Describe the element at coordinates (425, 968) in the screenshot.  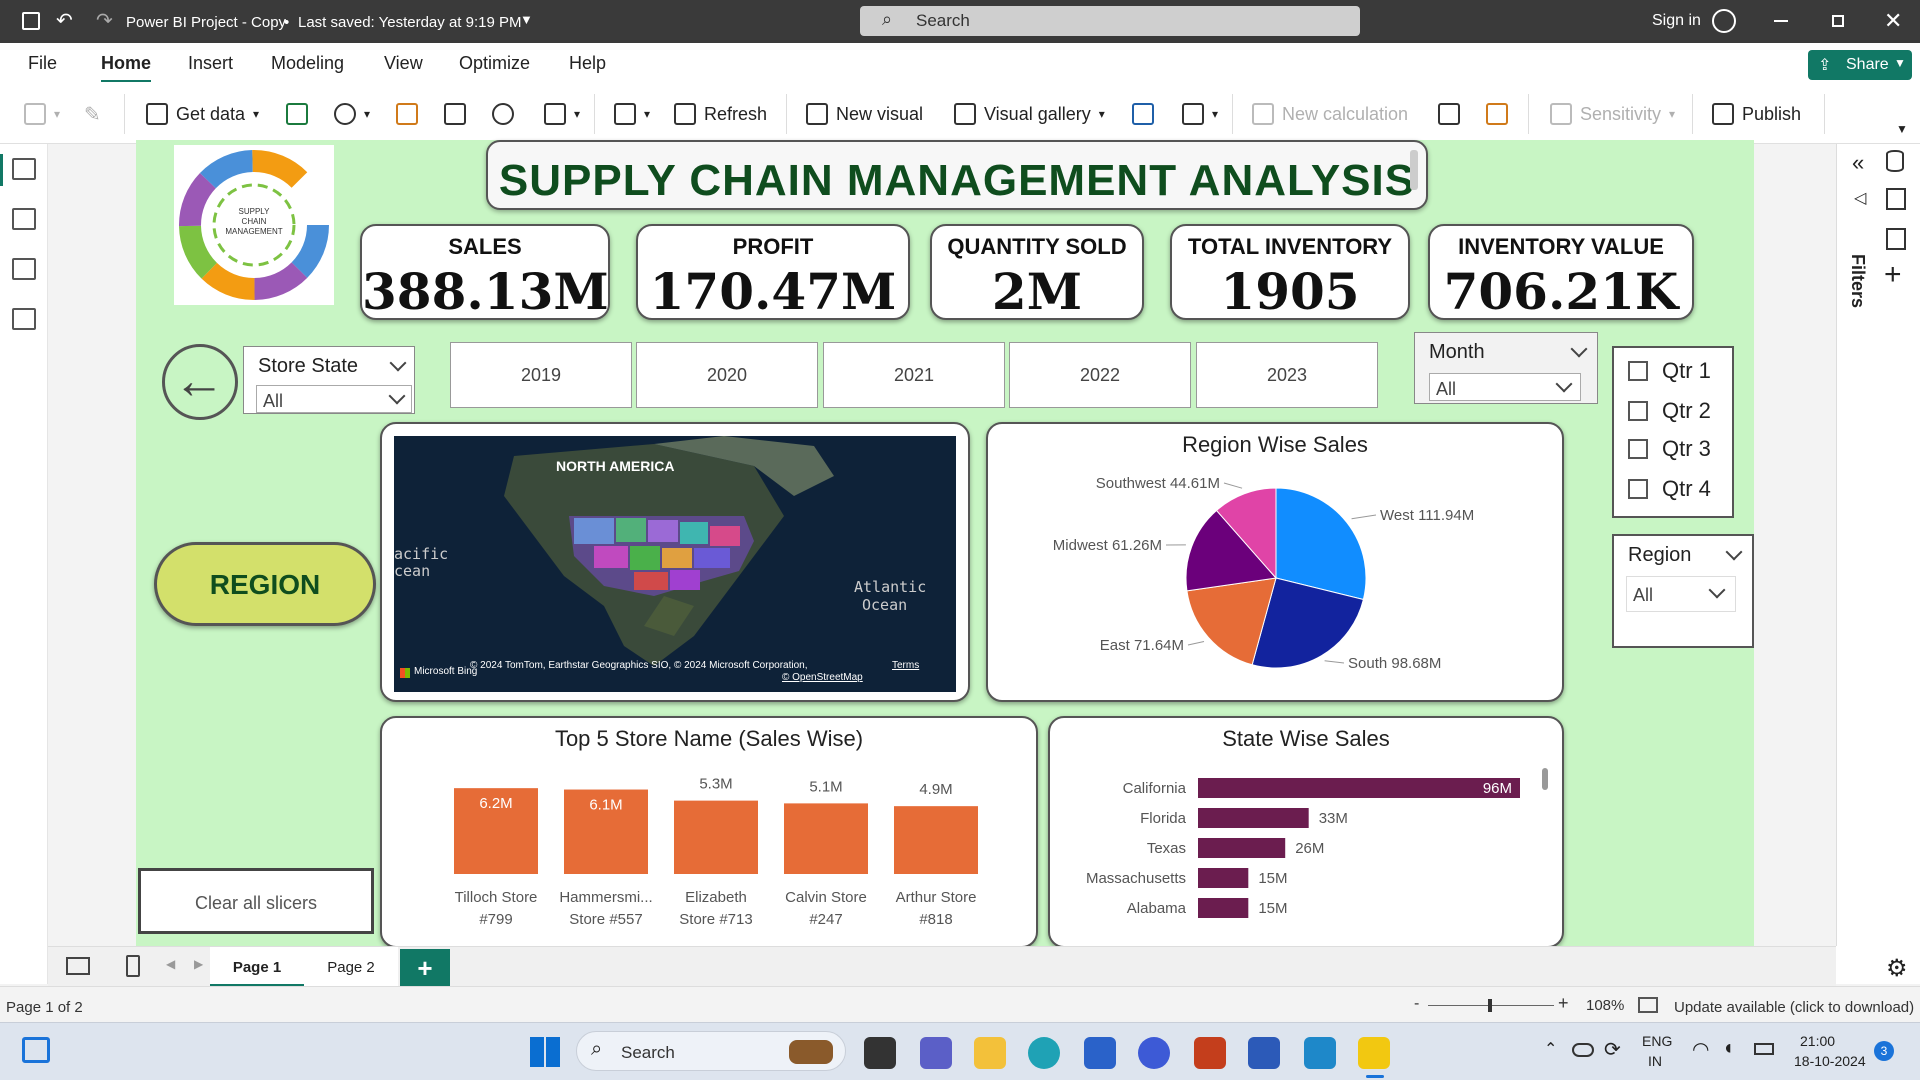
I see `add-page-button: +` at that location.